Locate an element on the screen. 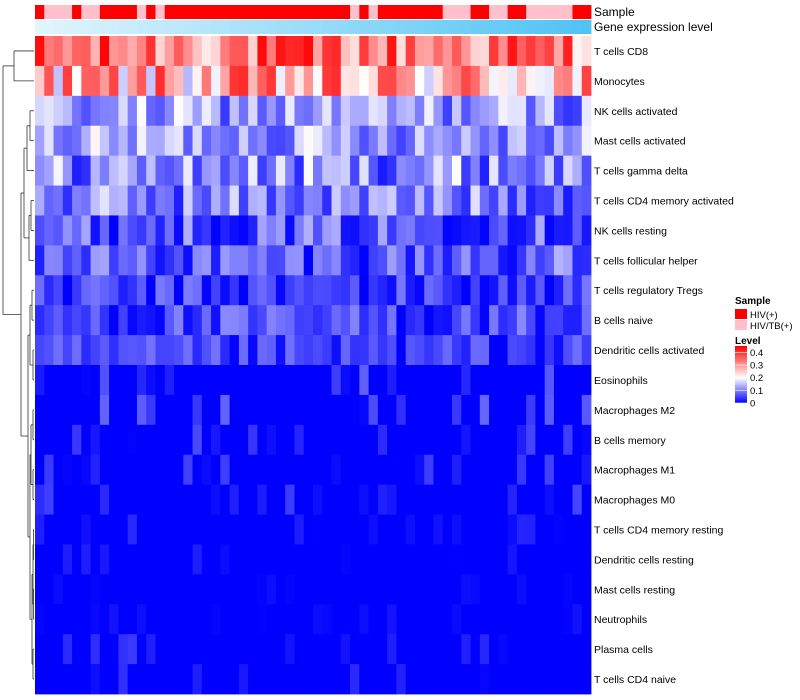 Image resolution: width=800 pixels, height=700 pixels. row-label: T cells gamma delta is located at coordinates (641, 172).